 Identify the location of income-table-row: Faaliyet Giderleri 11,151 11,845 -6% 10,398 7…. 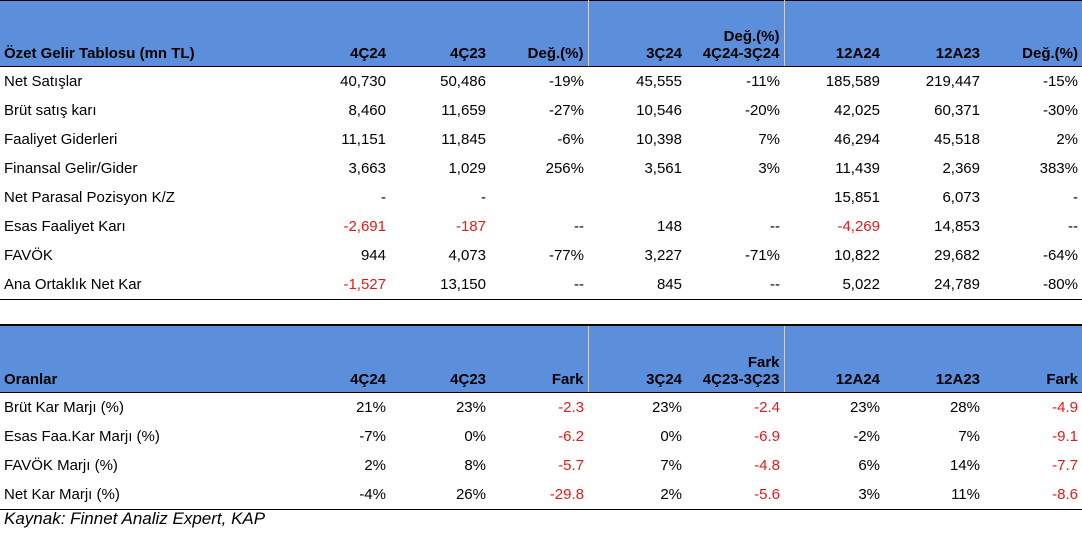
(541, 139).